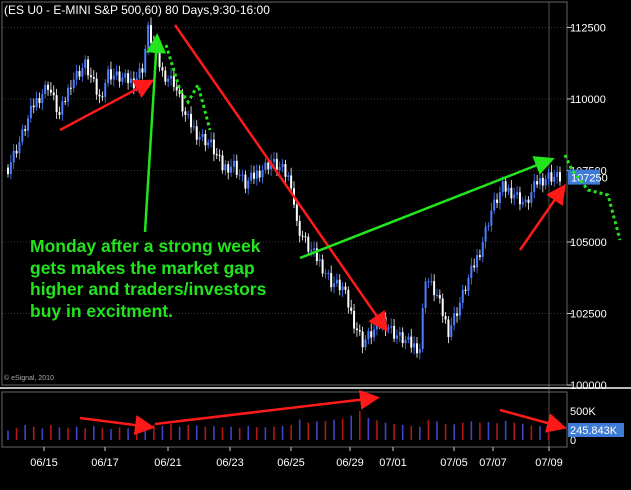 The image size is (631, 490). Describe the element at coordinates (588, 100) in the screenshot. I see `price-tick-label: 110000` at that location.